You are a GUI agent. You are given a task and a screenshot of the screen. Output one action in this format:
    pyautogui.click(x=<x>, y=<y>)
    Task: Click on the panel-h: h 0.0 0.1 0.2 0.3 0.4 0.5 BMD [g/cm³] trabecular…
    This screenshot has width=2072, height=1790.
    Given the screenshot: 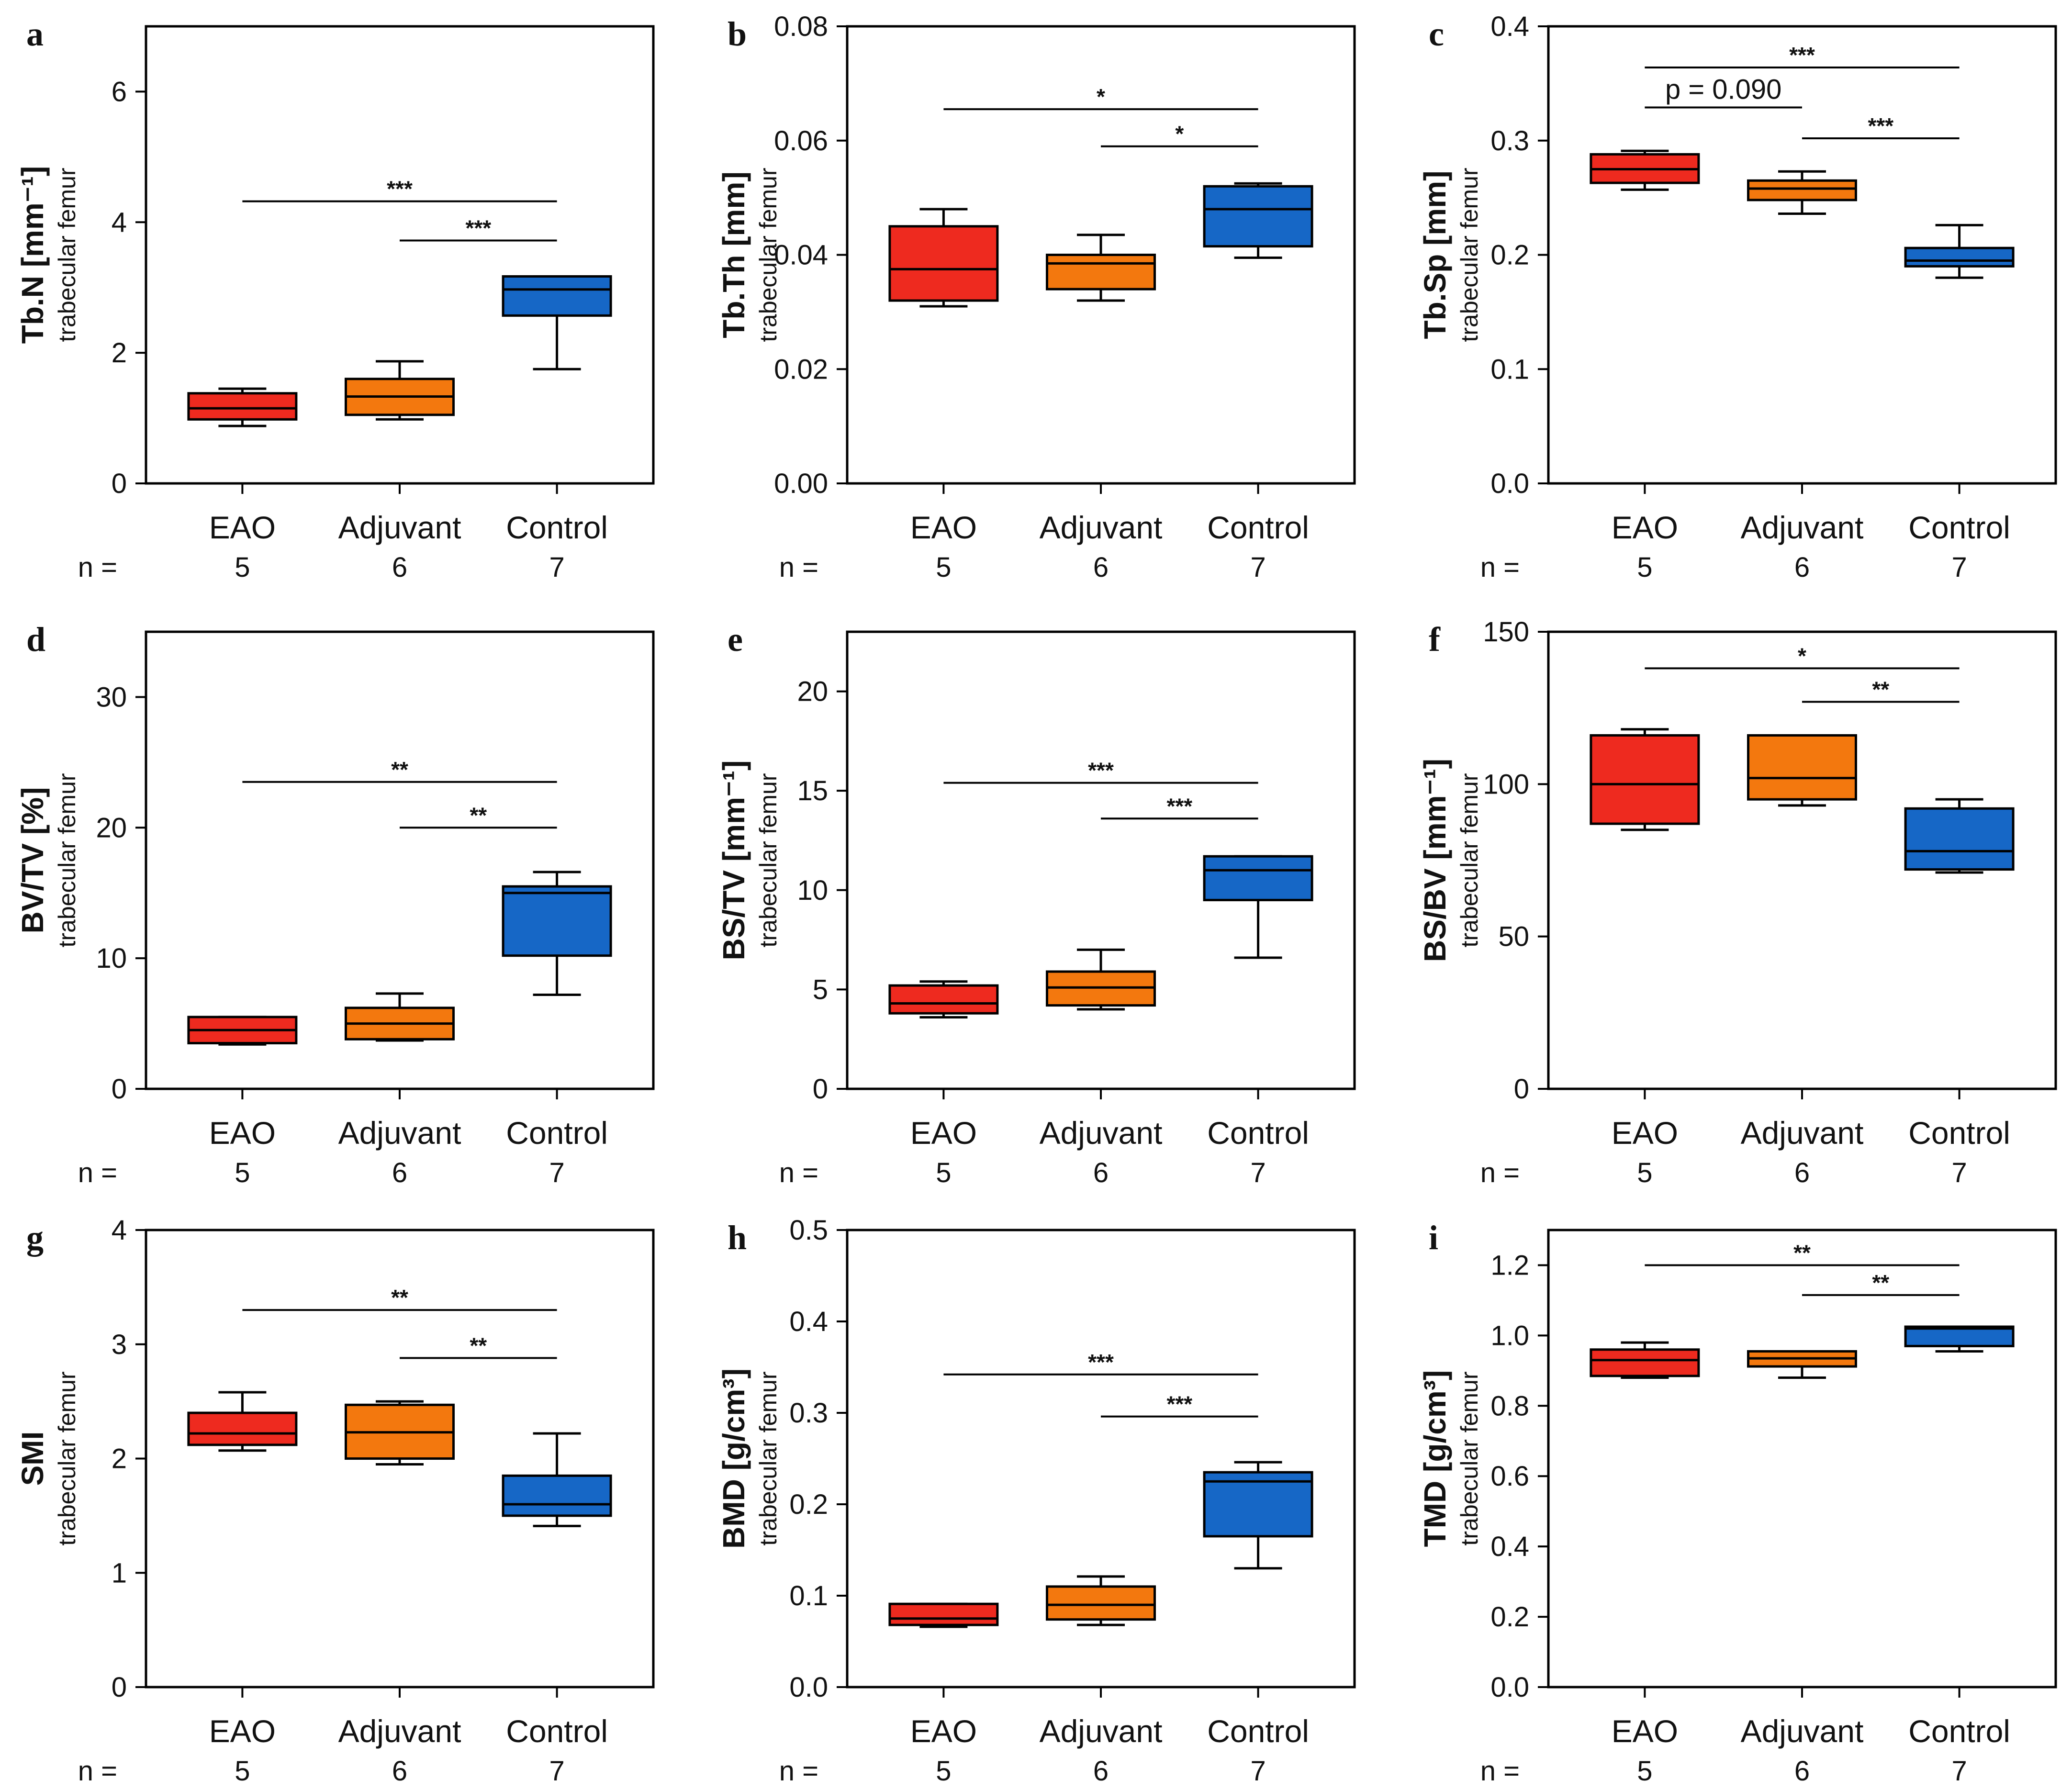 What is the action you would take?
    pyautogui.click(x=1037, y=1501)
    